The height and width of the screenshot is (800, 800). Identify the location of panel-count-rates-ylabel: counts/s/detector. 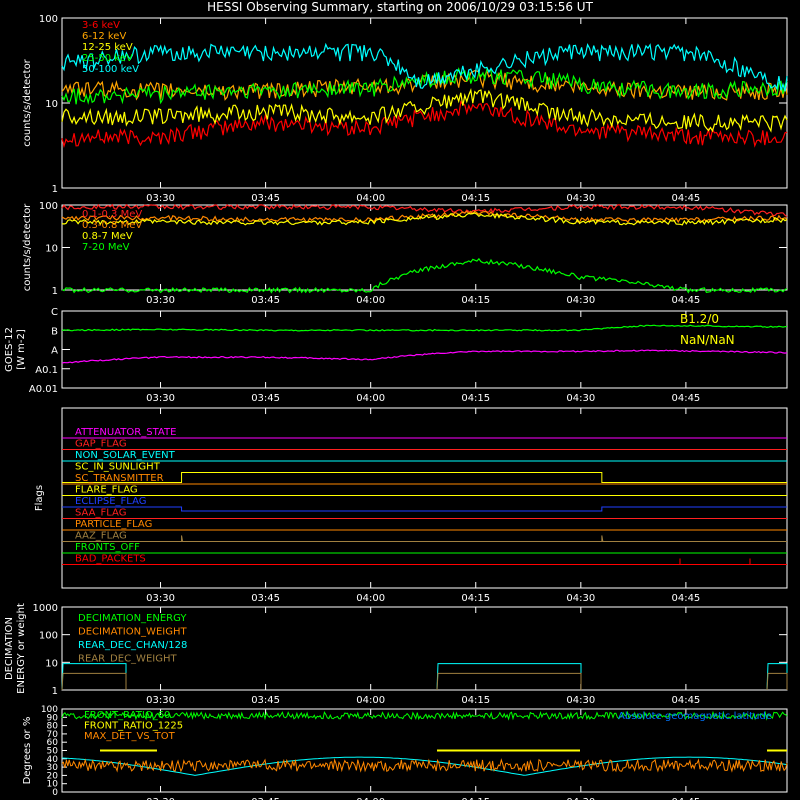
(27, 102).